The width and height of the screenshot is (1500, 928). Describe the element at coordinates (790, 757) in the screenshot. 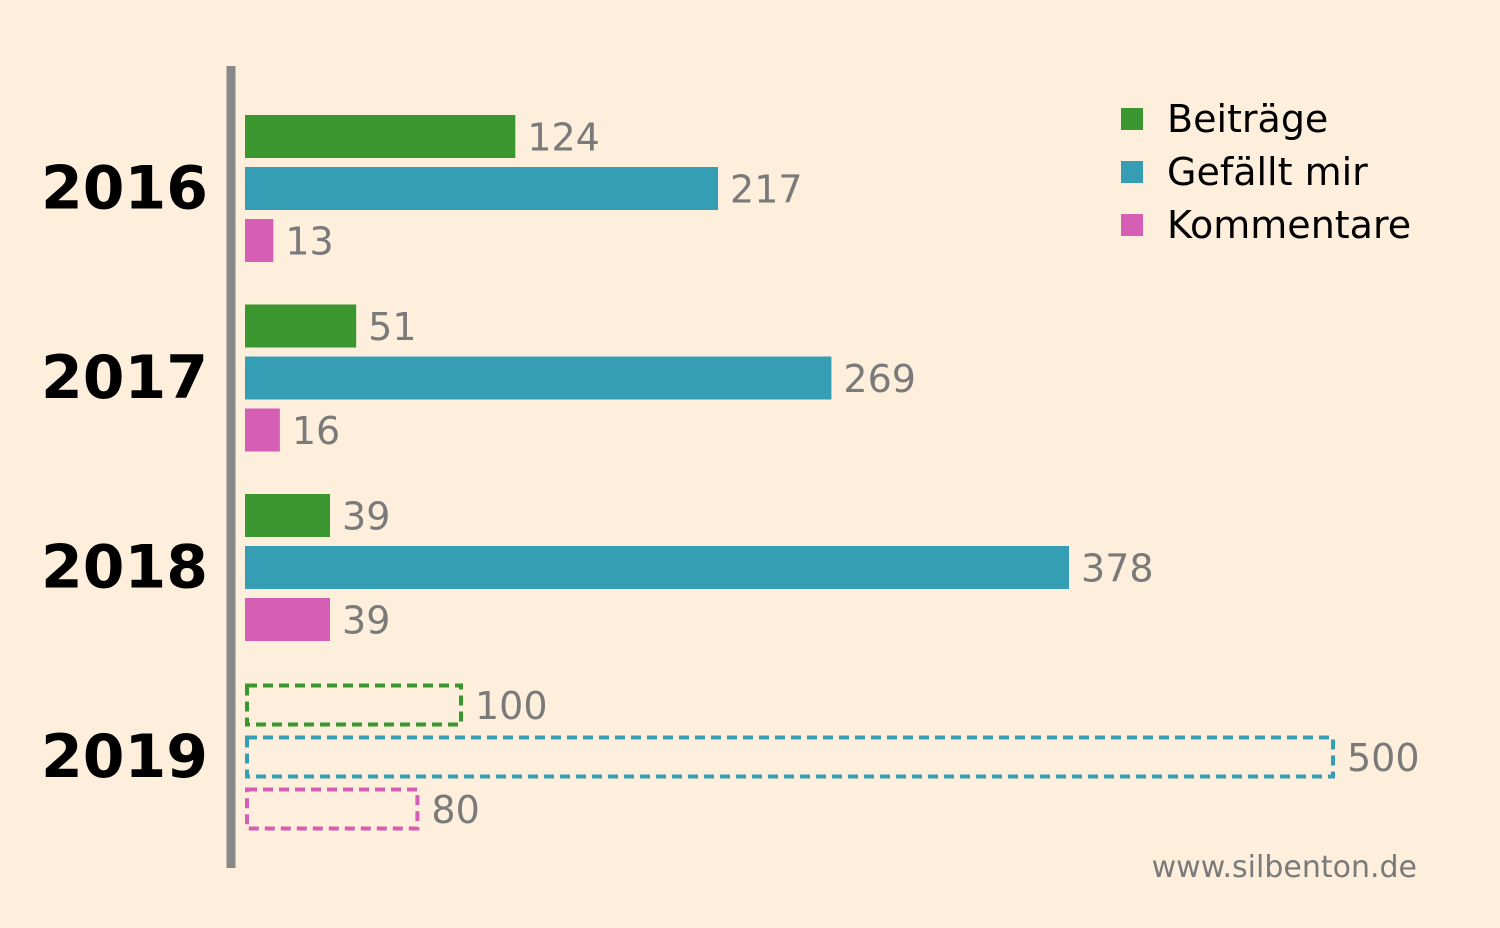

I see `bar-gef-llt-mir-2019` at that location.